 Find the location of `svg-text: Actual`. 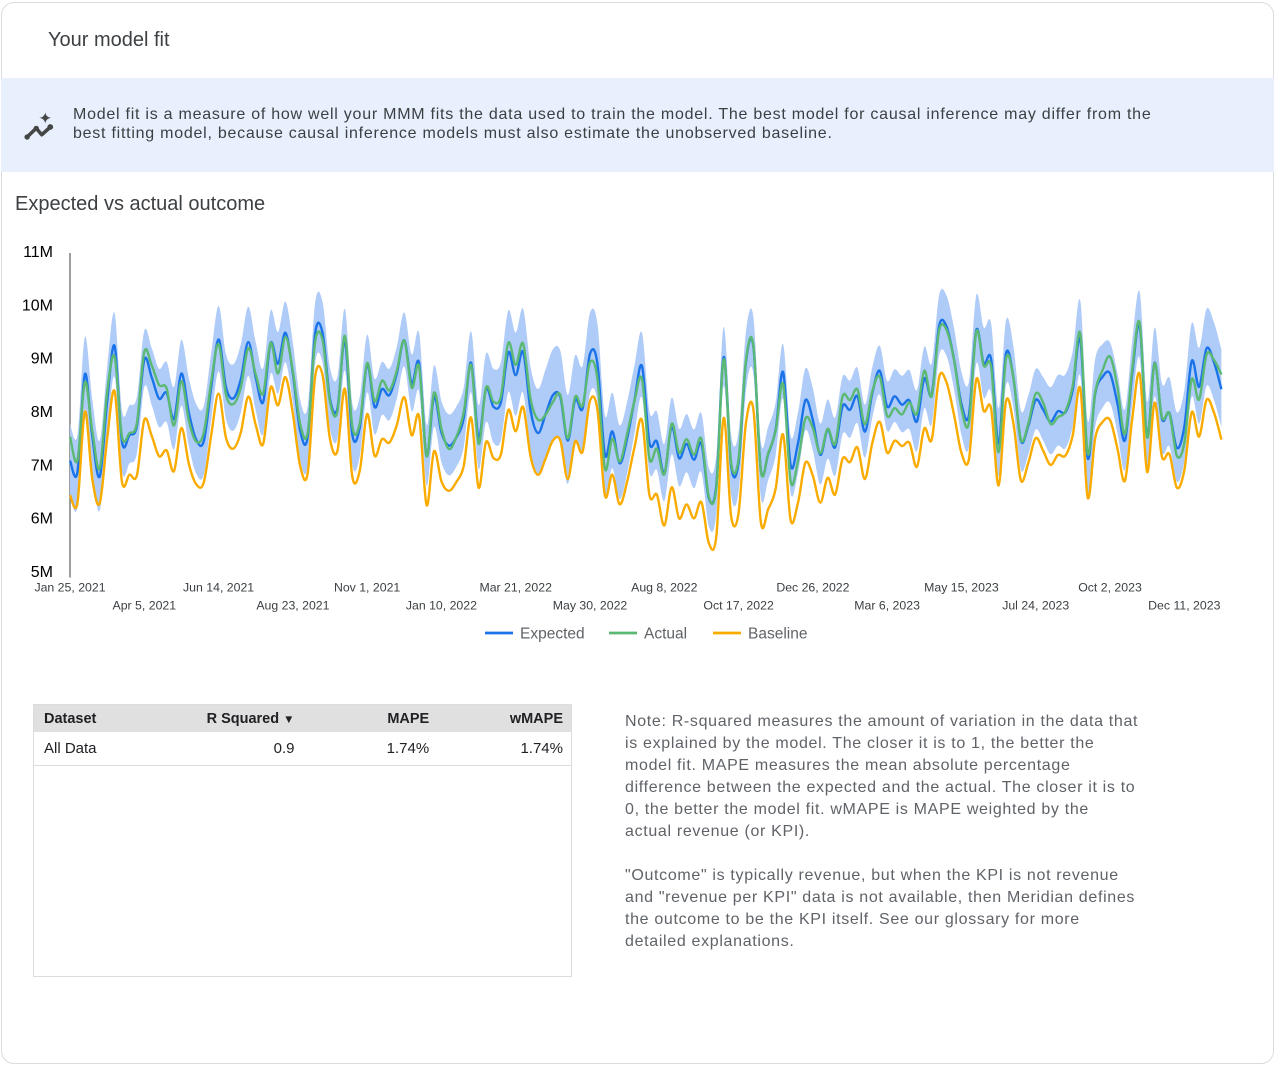

svg-text: Actual is located at coordinates (665, 634).